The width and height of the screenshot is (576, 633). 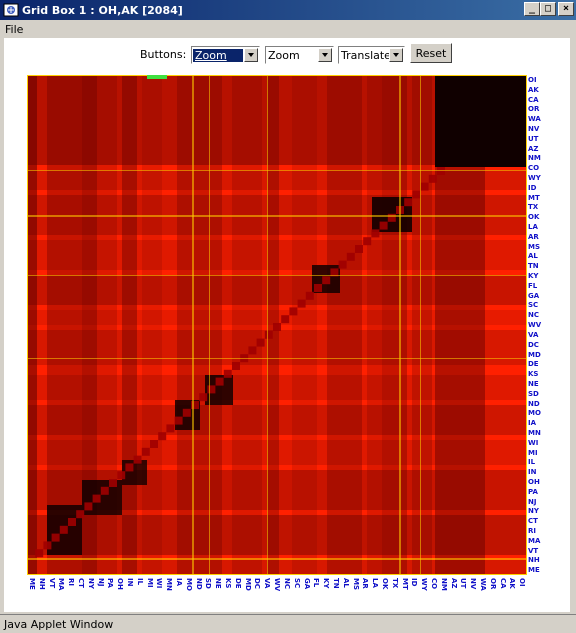 What do you see at coordinates (492, 584) in the screenshot?
I see `column-label: OR` at bounding box center [492, 584].